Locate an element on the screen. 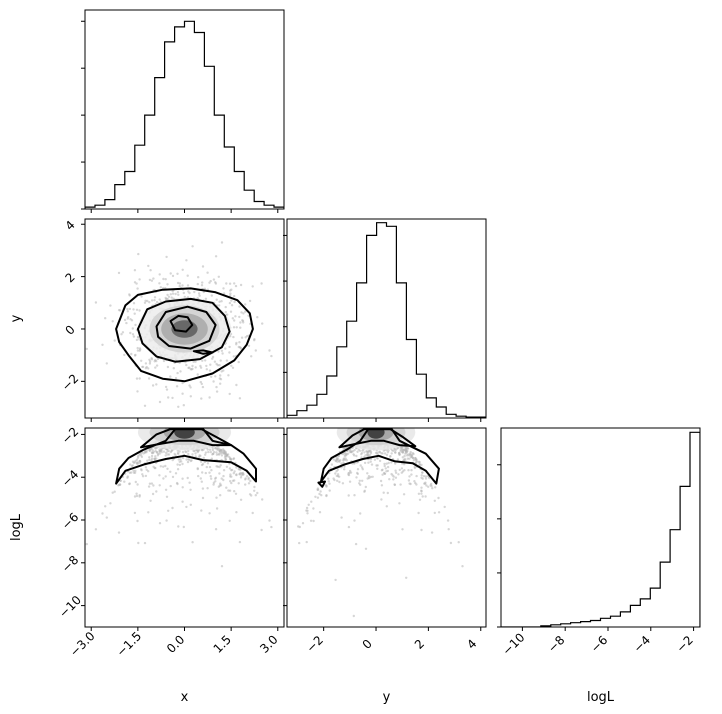 This screenshot has width=722, height=714. y-tick-label: −10 is located at coordinates (70, 607).